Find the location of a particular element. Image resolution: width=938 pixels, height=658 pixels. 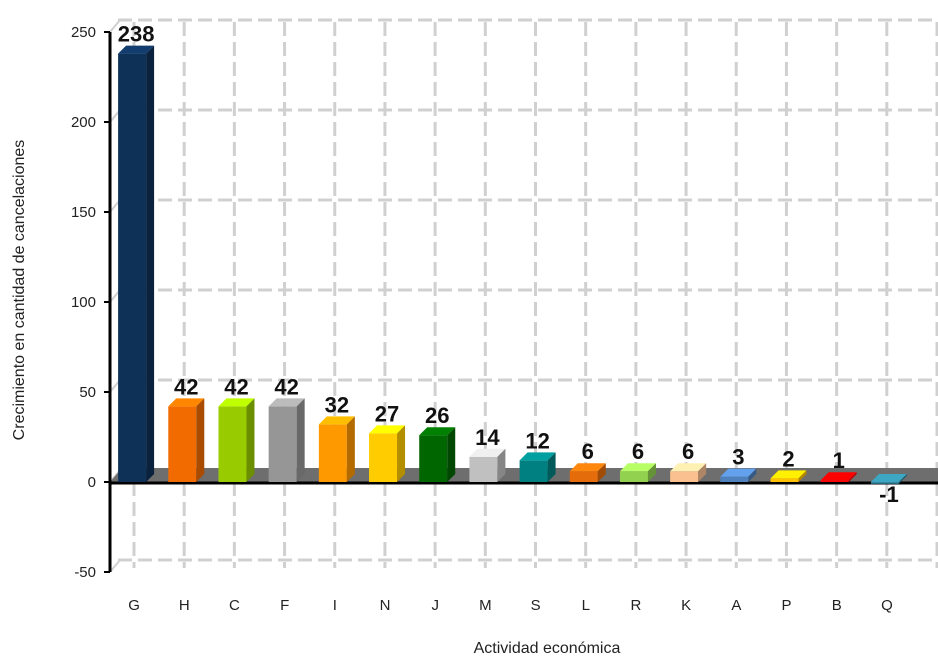

x-tick-label: C is located at coordinates (234, 605).